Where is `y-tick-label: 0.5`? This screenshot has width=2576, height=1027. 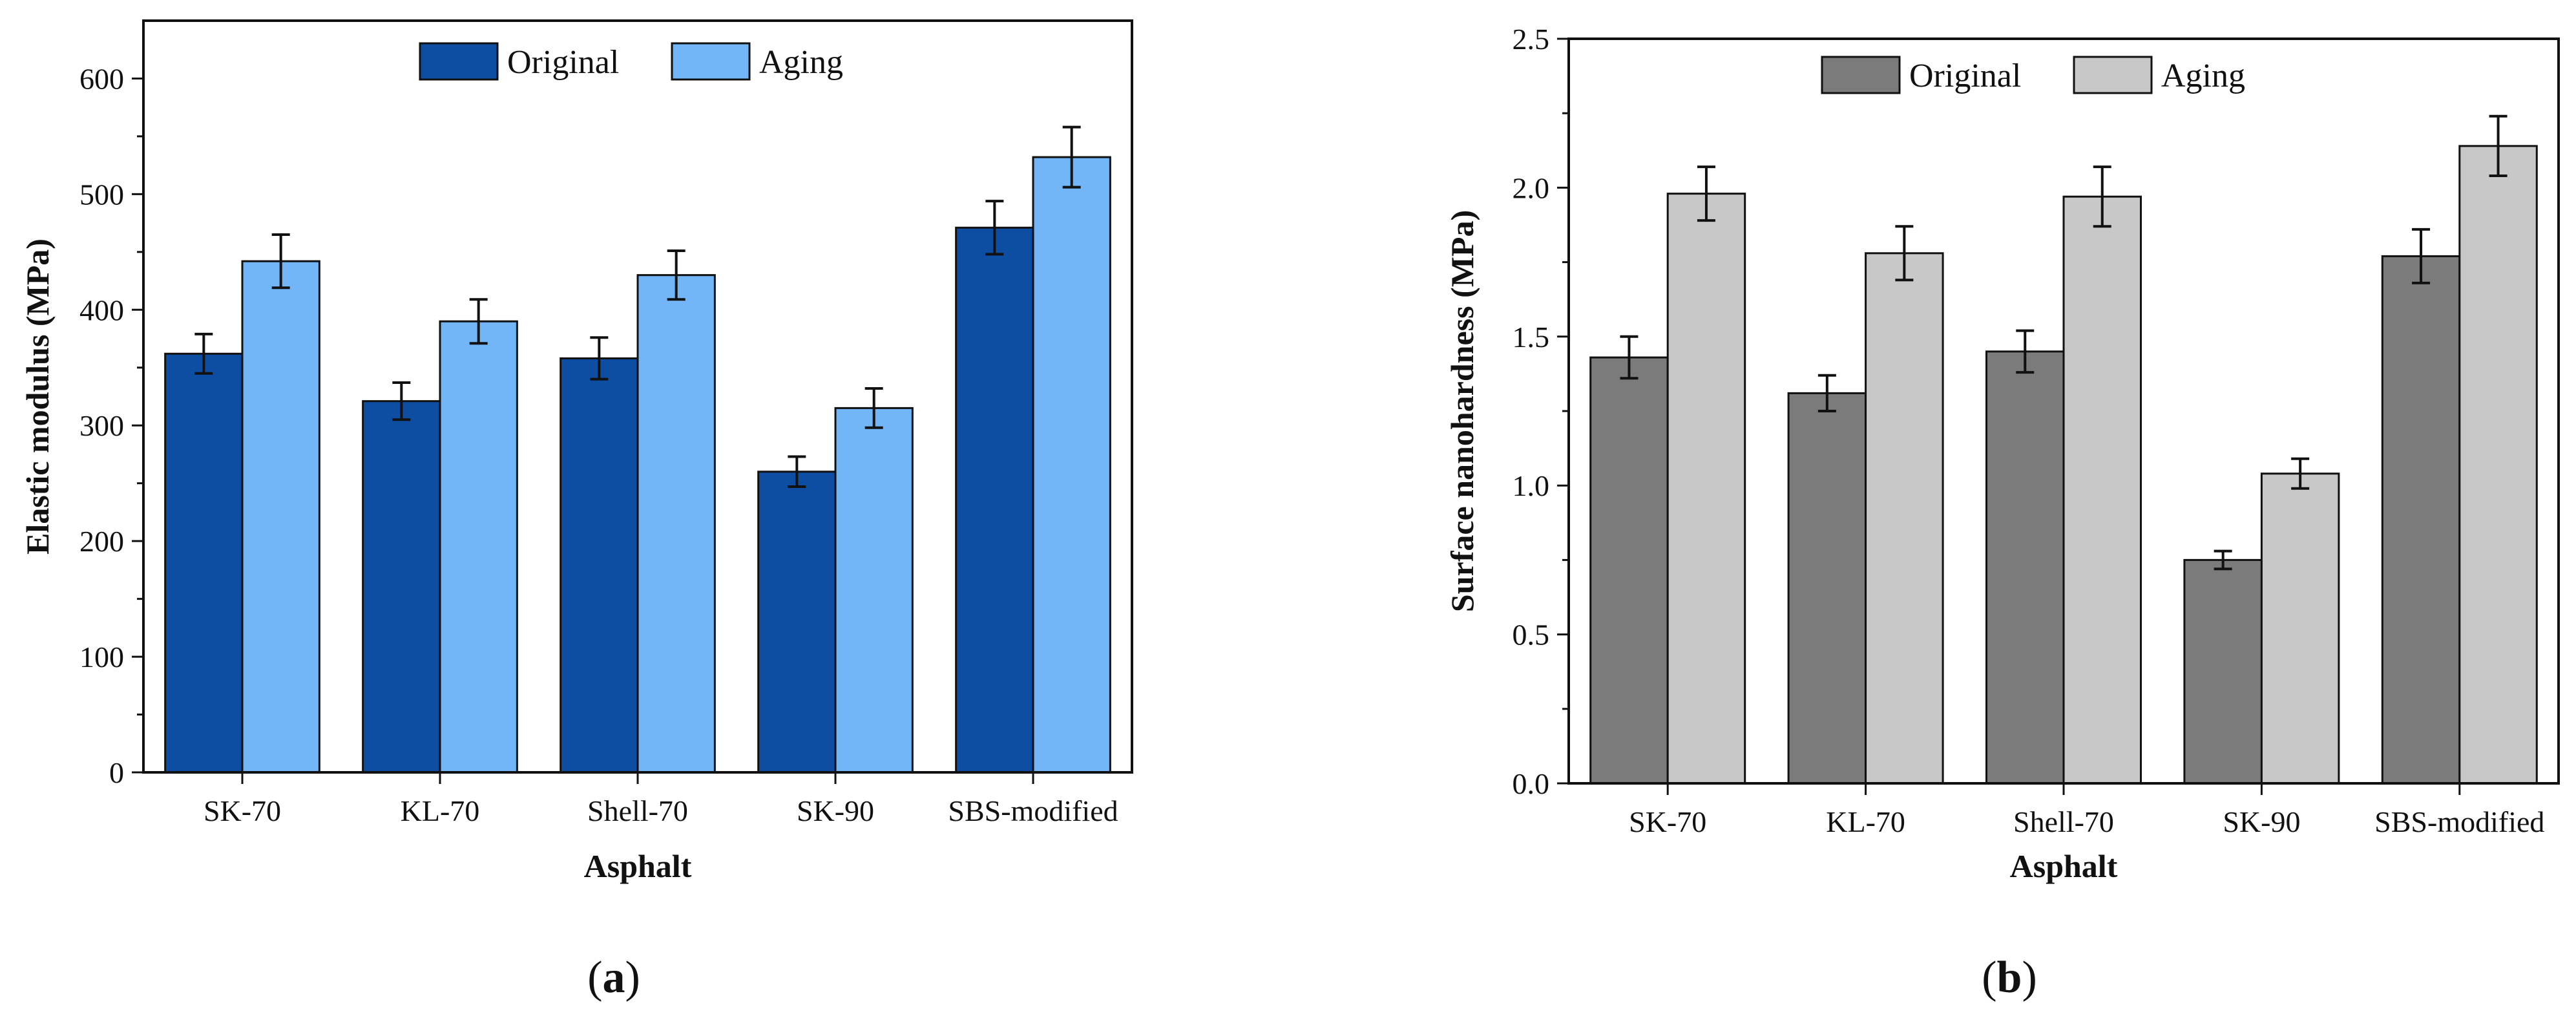
y-tick-label: 0.5 is located at coordinates (1531, 635).